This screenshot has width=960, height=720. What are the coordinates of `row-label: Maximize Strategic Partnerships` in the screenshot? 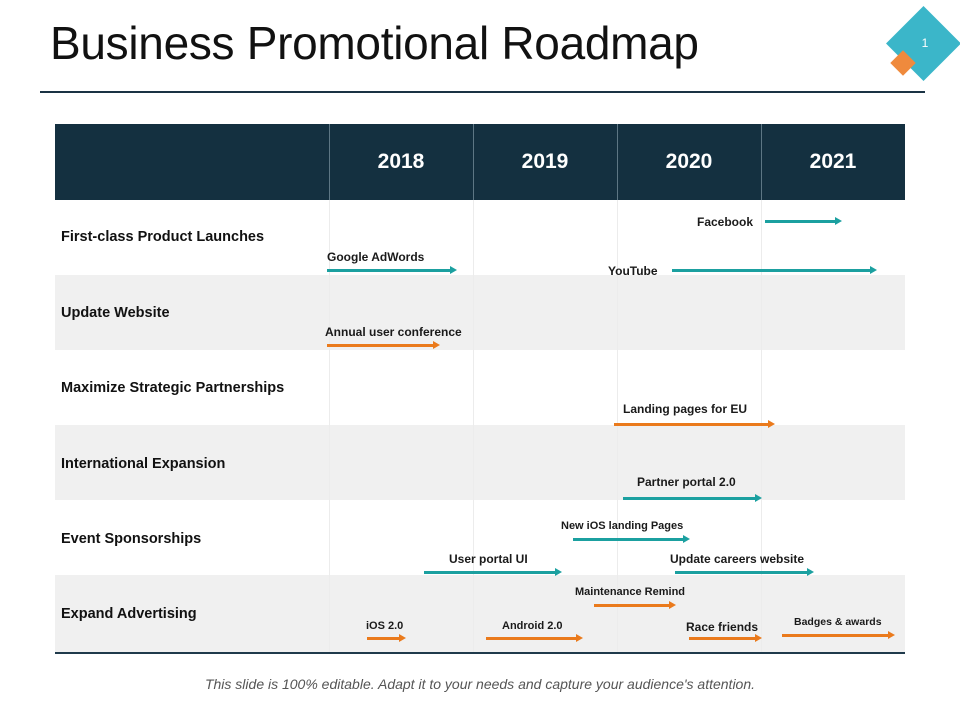 It's located at (173, 388).